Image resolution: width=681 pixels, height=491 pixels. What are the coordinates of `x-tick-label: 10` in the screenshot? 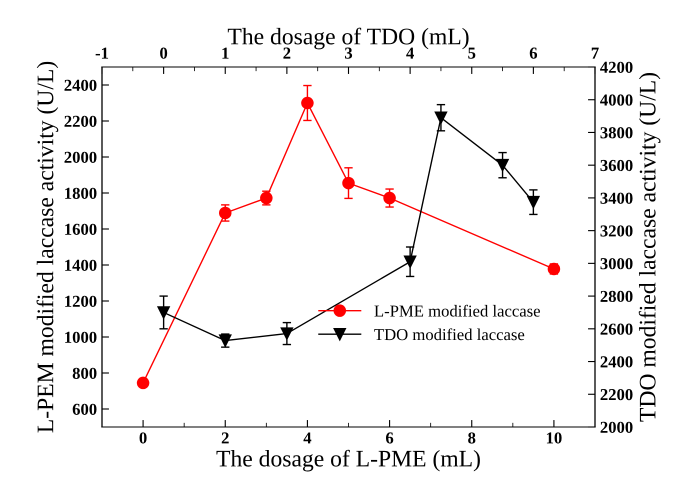 It's located at (554, 438).